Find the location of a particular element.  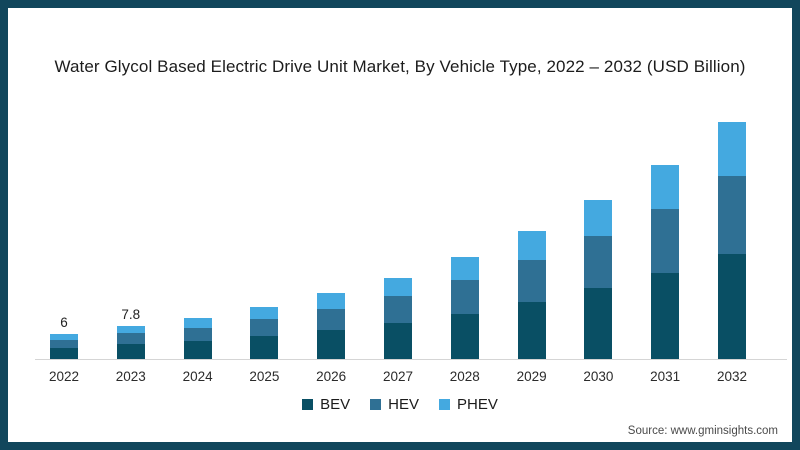

x-axis-line is located at coordinates (411, 359).